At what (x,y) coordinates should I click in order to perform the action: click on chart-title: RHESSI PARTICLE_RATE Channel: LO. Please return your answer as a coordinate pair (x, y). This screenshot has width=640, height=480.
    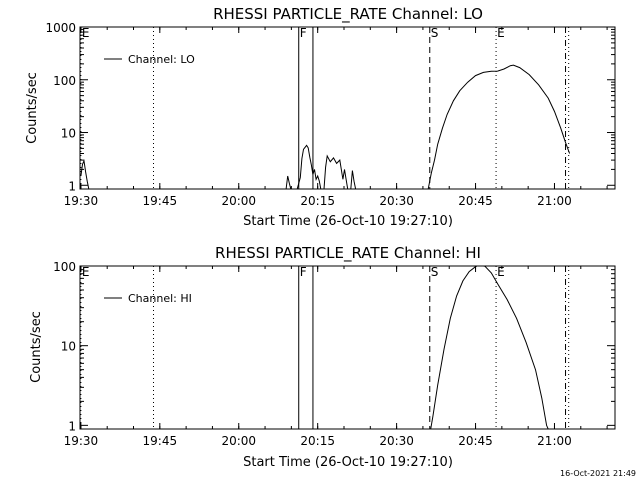
    Looking at the image, I should click on (348, 14).